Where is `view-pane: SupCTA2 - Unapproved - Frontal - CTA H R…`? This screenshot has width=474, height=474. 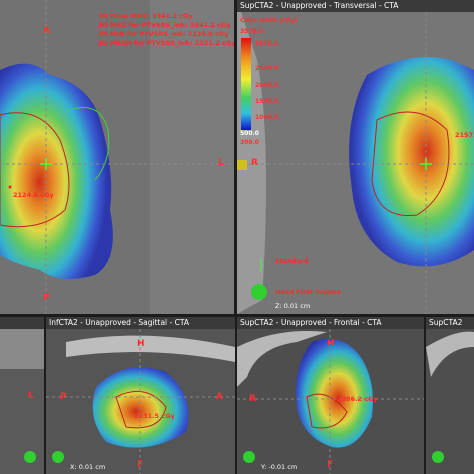
view-pane: SupCTA2 - Unapproved - Frontal - CTA H R… is located at coordinates (330, 395).